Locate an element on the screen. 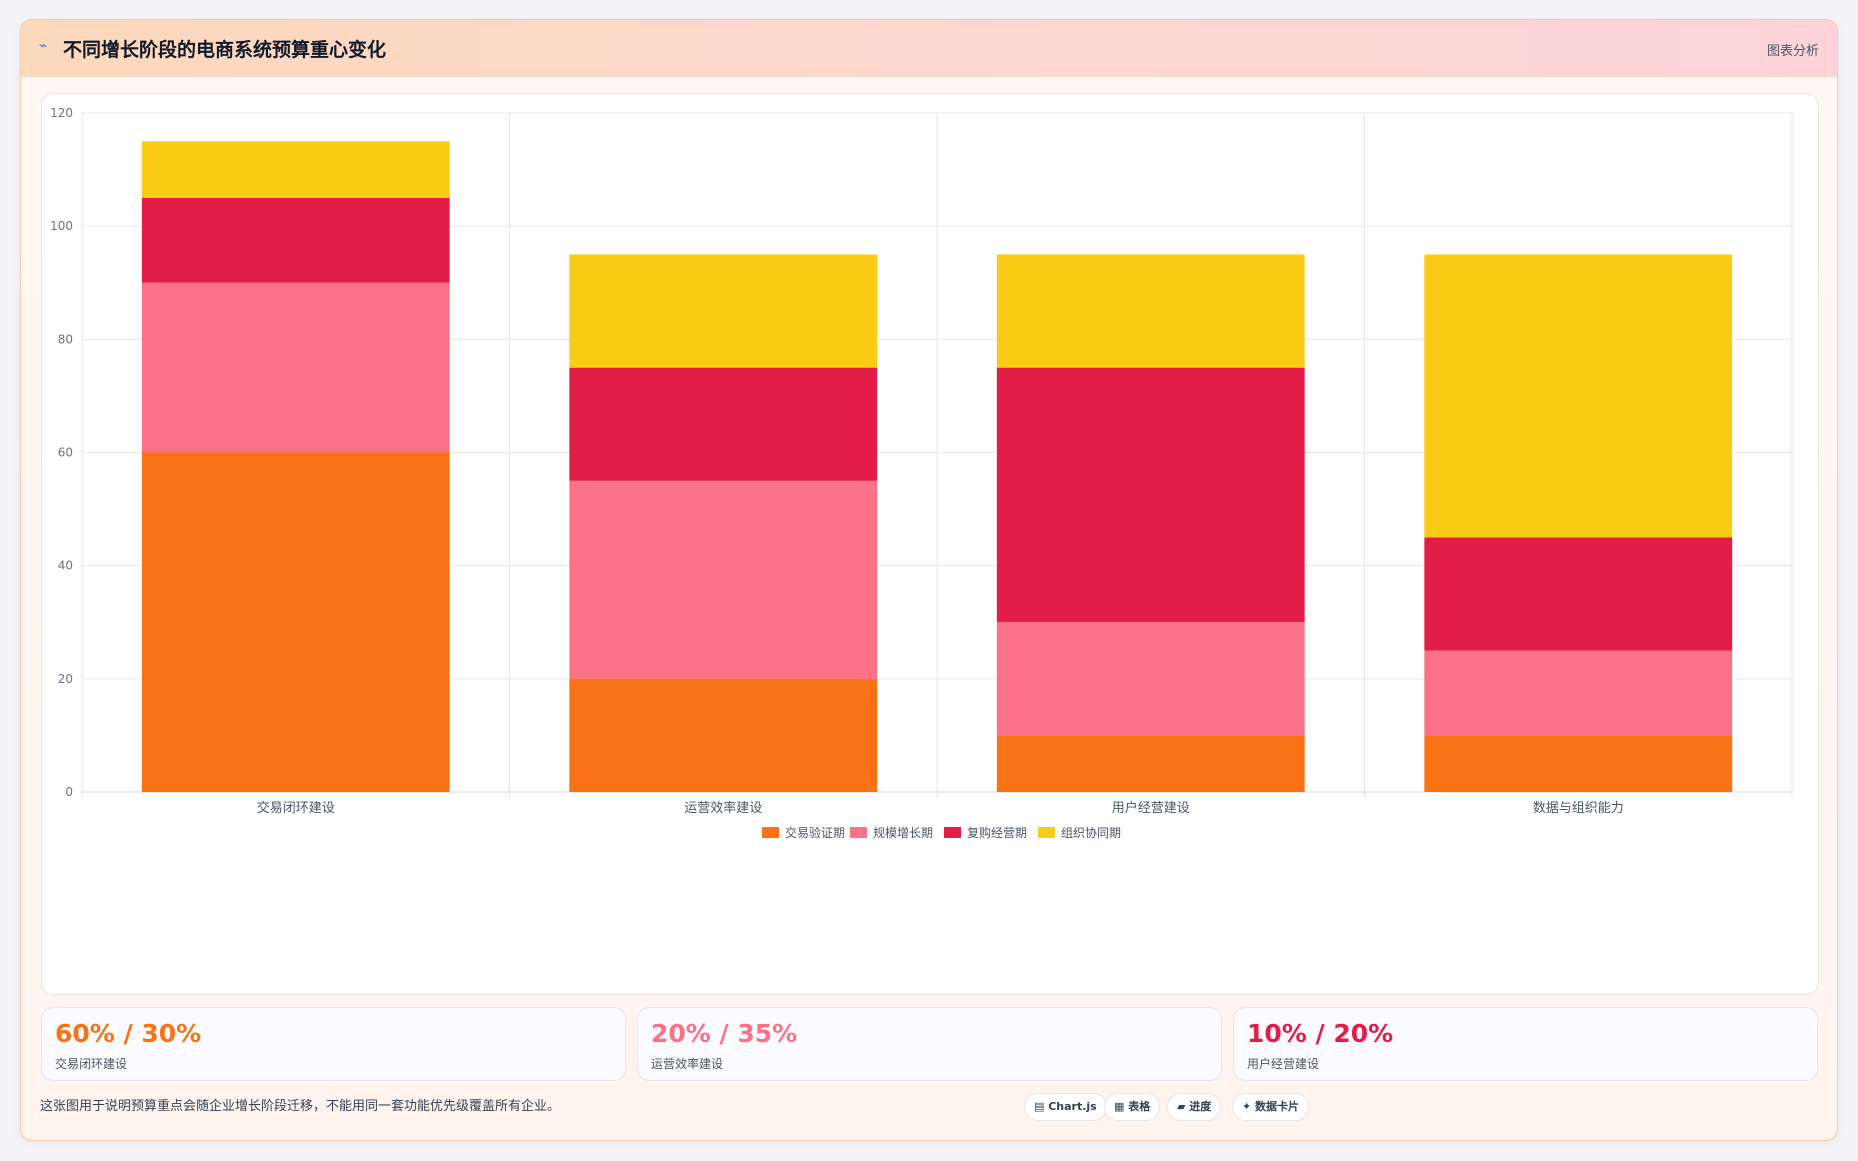 The height and width of the screenshot is (1161, 1858). y-tick-label: 120 is located at coordinates (61, 113).